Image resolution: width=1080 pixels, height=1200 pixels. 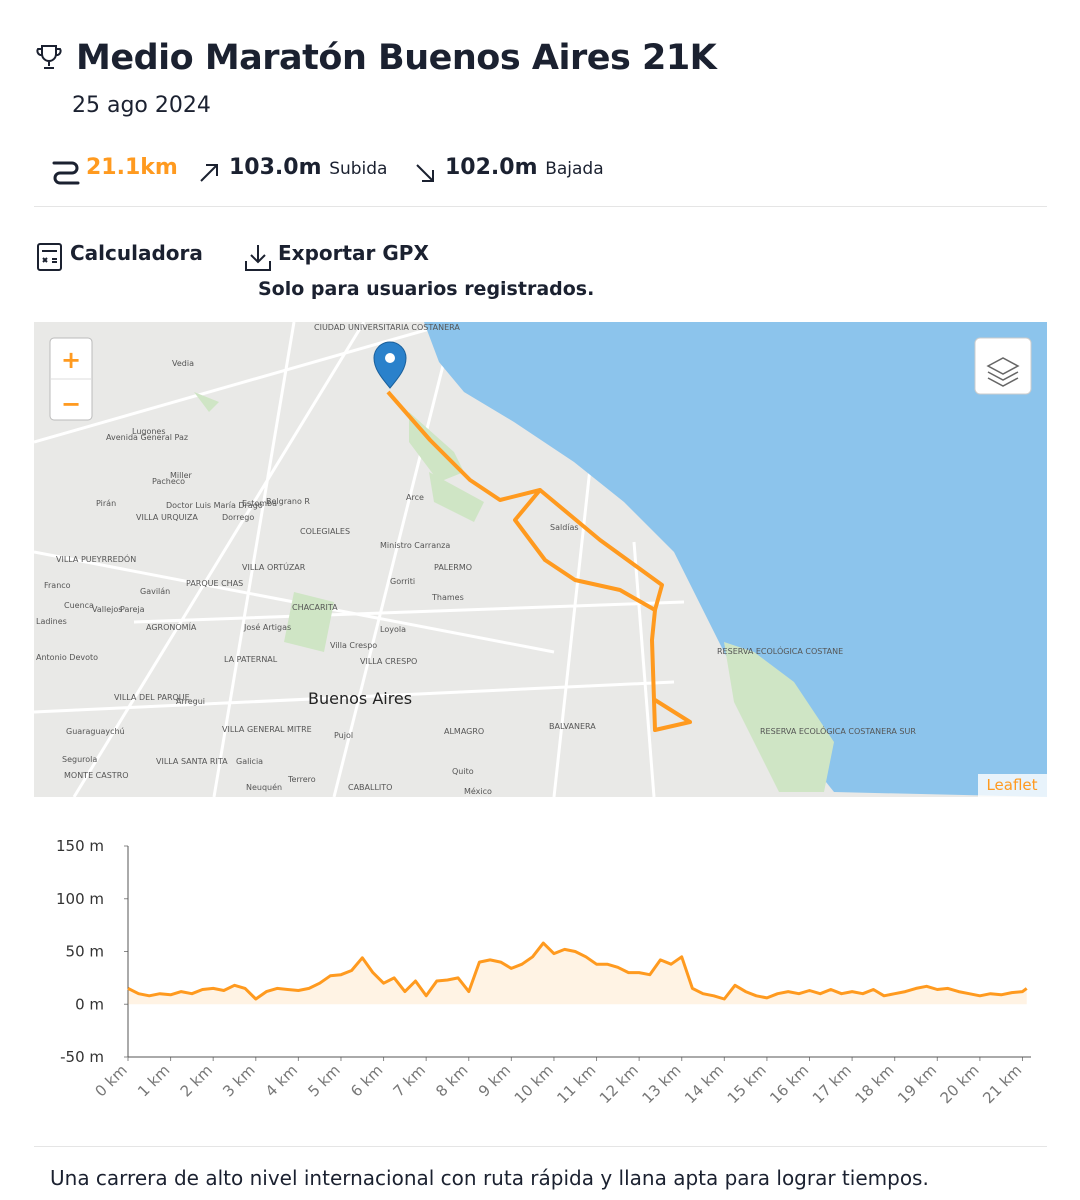 What do you see at coordinates (67, 657) in the screenshot?
I see `map-label: Antonio Devoto` at bounding box center [67, 657].